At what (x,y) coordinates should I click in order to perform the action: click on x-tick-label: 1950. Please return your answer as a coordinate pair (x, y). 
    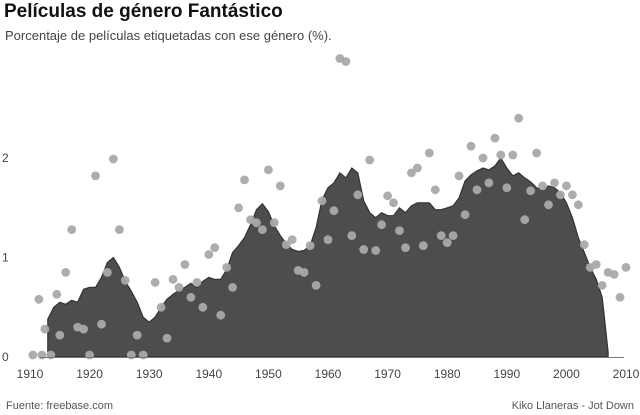
    Looking at the image, I should click on (268, 374).